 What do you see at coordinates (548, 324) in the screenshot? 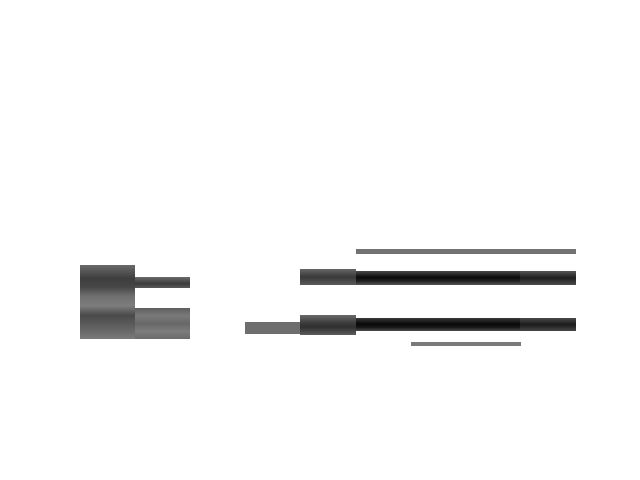
I see `bar-lower-tail` at bounding box center [548, 324].